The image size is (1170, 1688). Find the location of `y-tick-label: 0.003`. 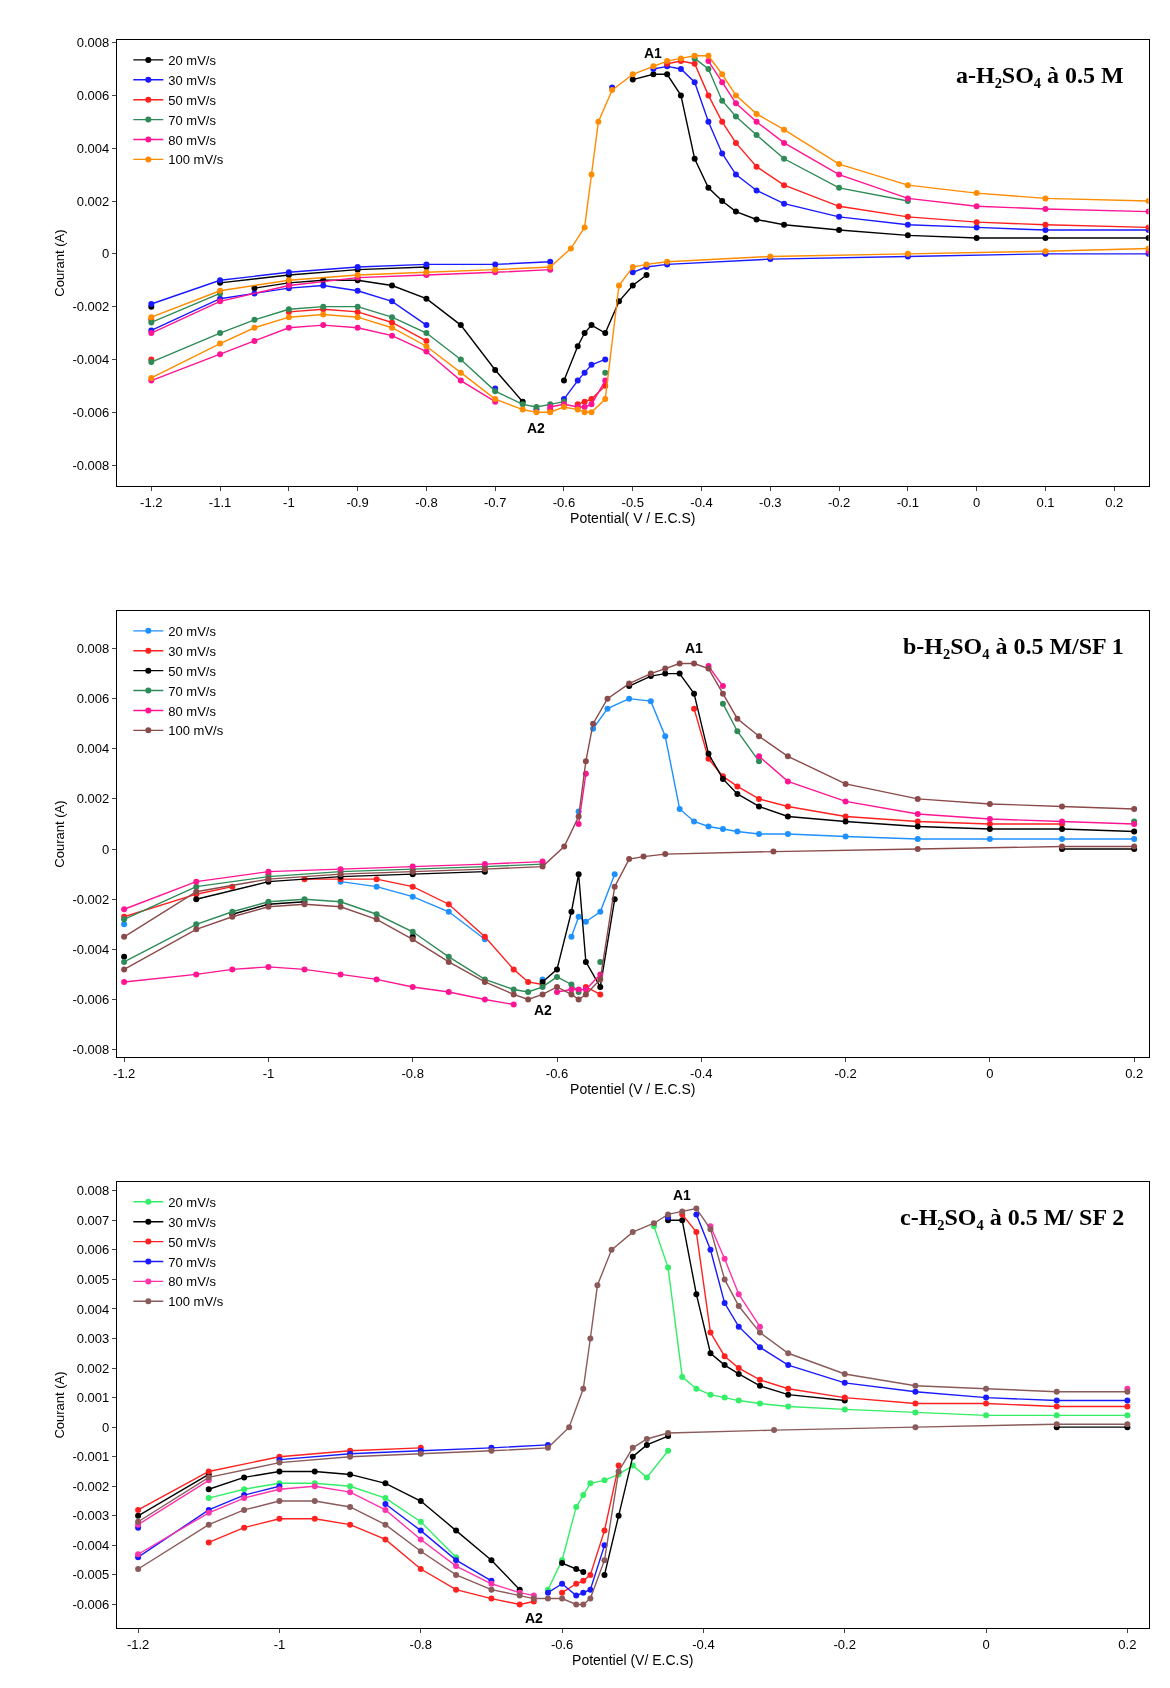

y-tick-label: 0.003 is located at coordinates (93, 1339).